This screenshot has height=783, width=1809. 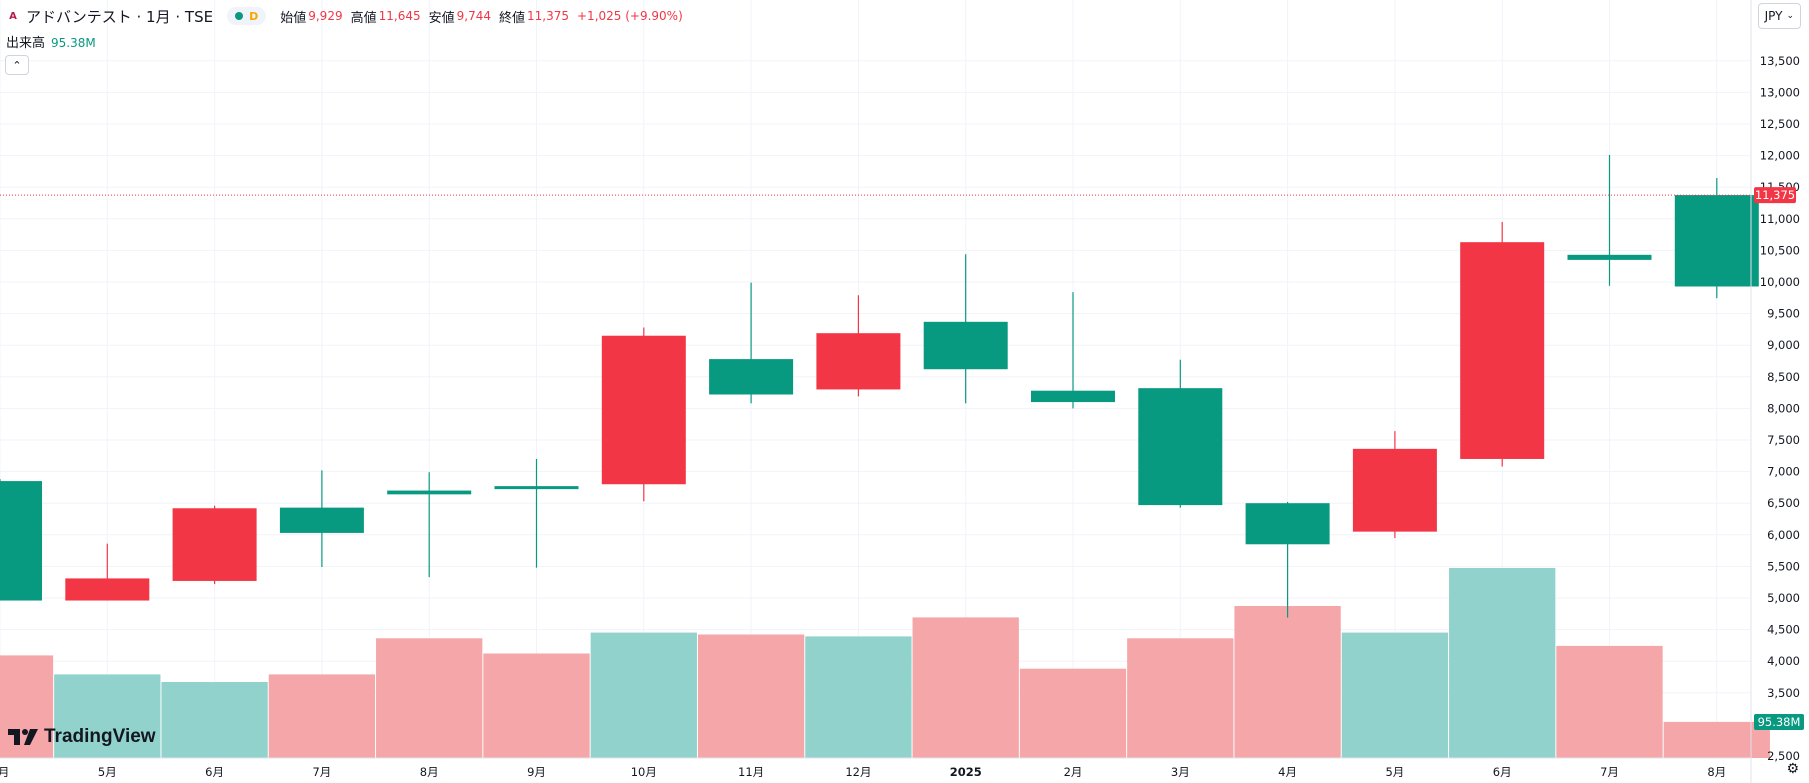 I want to click on open-value: 9,929, so click(x=325, y=16).